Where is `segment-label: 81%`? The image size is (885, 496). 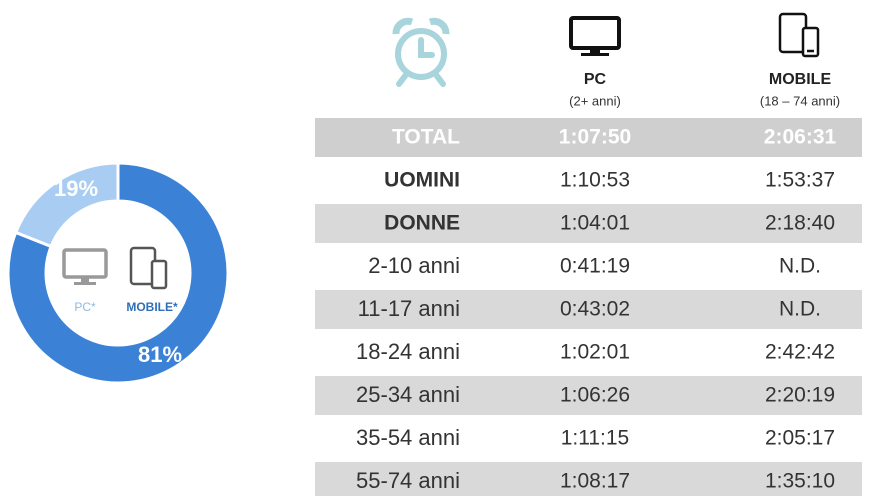
segment-label: 81% is located at coordinates (160, 354).